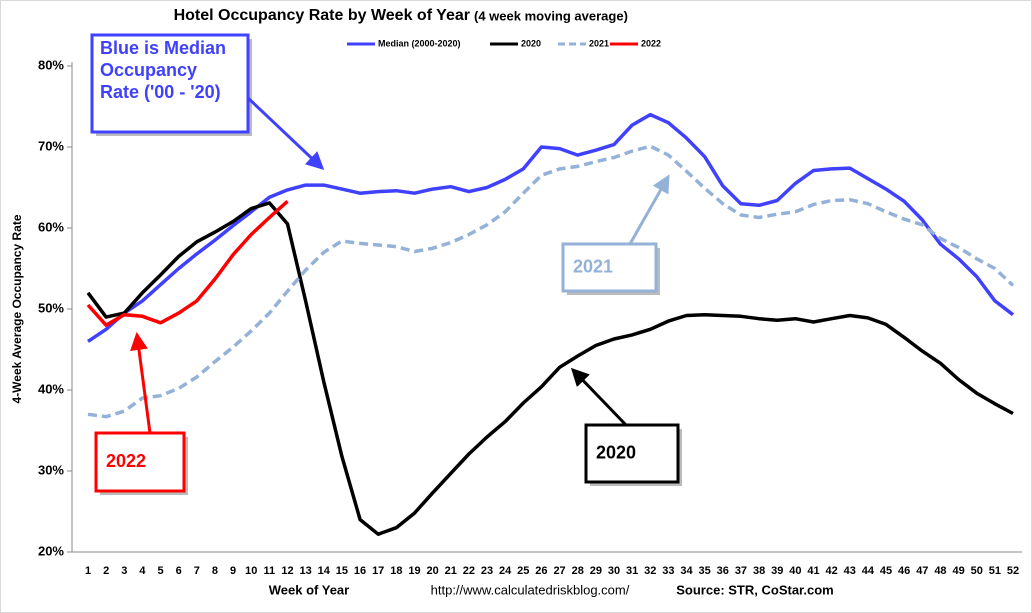 The height and width of the screenshot is (613, 1032). Describe the element at coordinates (596, 571) in the screenshot. I see `x-tick-label: 29` at that location.